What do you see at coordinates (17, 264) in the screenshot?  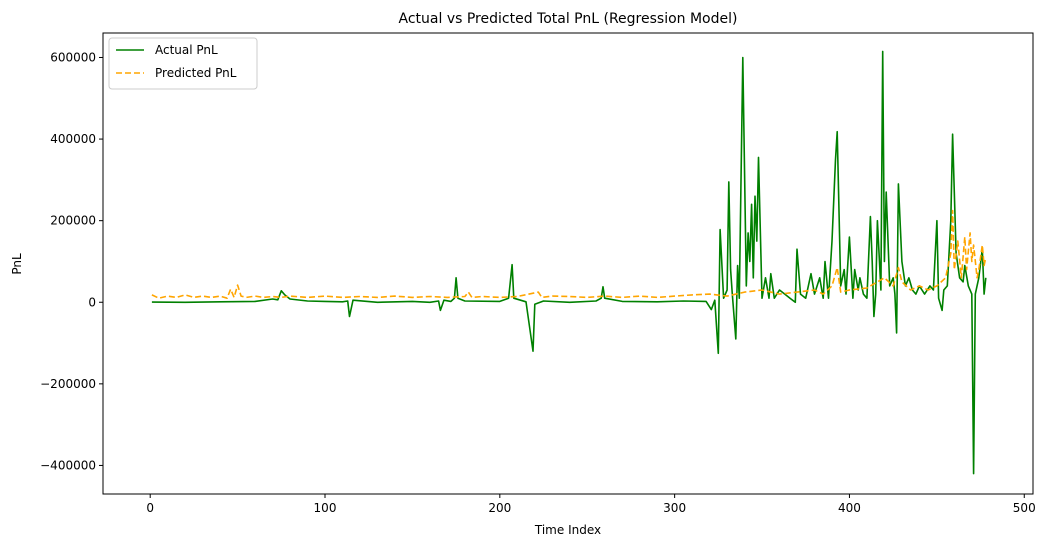 I see `y-axis-label: PnL` at bounding box center [17, 264].